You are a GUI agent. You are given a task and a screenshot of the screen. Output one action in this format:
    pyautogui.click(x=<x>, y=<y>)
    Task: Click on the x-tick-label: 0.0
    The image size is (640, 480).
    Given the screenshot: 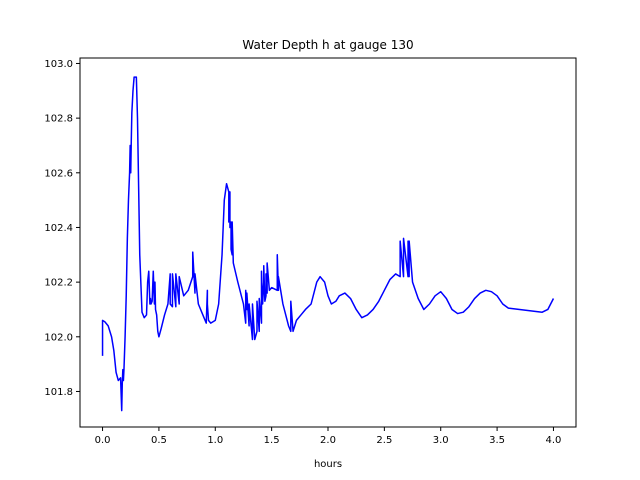 What is the action you would take?
    pyautogui.click(x=103, y=440)
    